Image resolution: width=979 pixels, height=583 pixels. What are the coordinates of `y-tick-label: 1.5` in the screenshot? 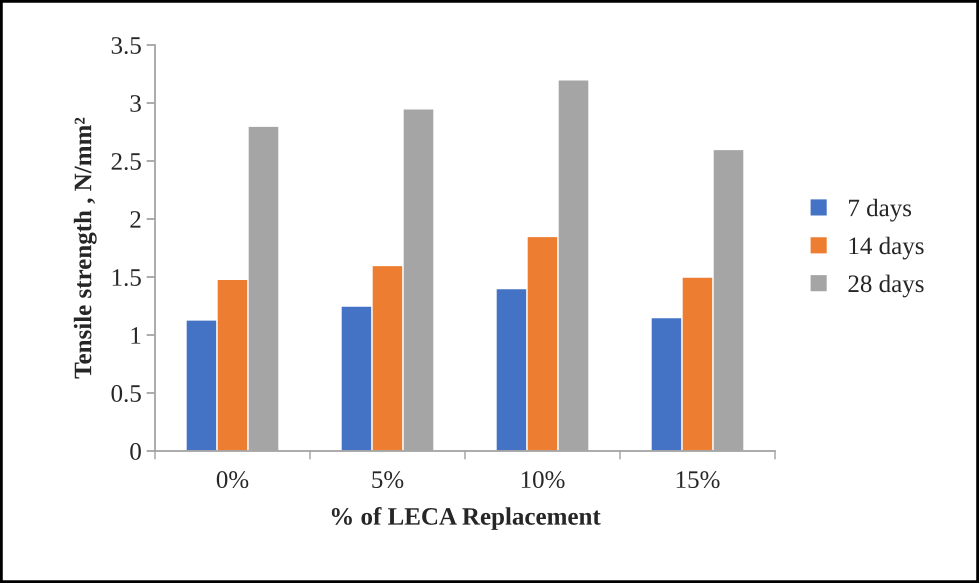 It's located at (126, 277).